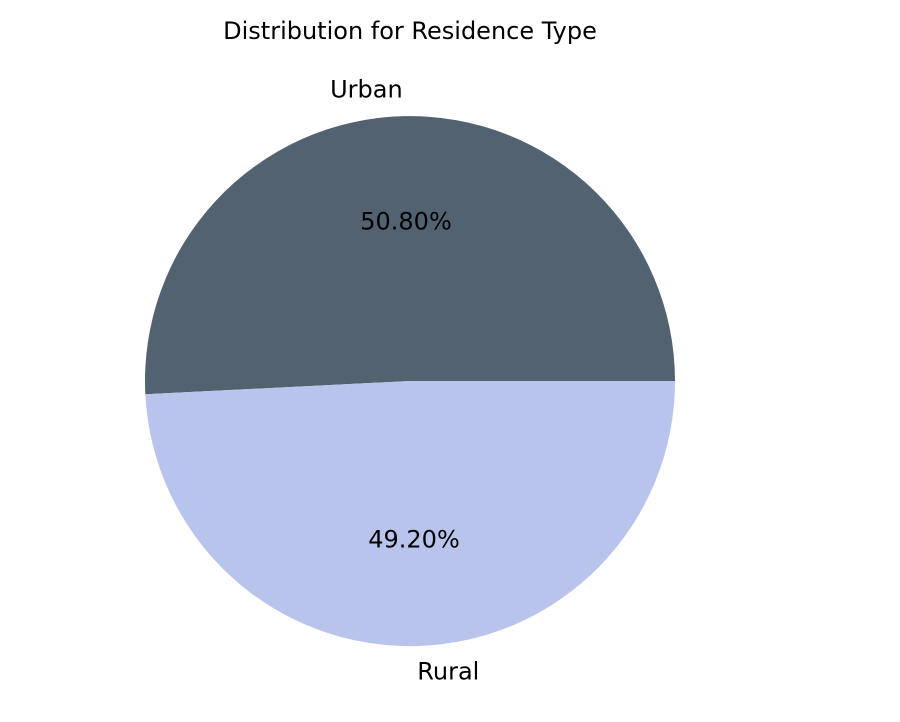 Image resolution: width=900 pixels, height=722 pixels. Describe the element at coordinates (406, 221) in the screenshot. I see `pct-label-urban: 50.80%` at that location.